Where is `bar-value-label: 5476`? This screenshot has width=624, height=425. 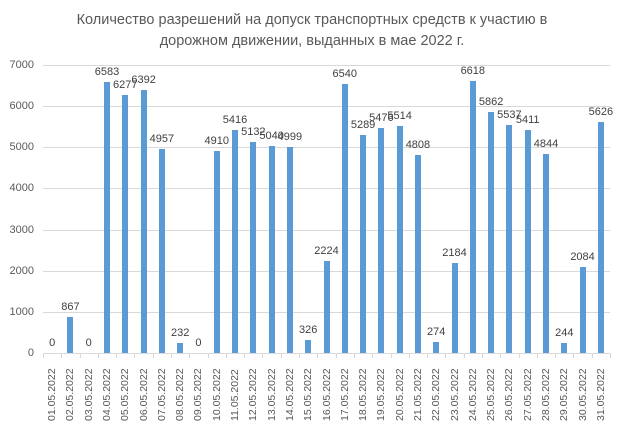
bar-value-label: 5476 is located at coordinates (381, 117).